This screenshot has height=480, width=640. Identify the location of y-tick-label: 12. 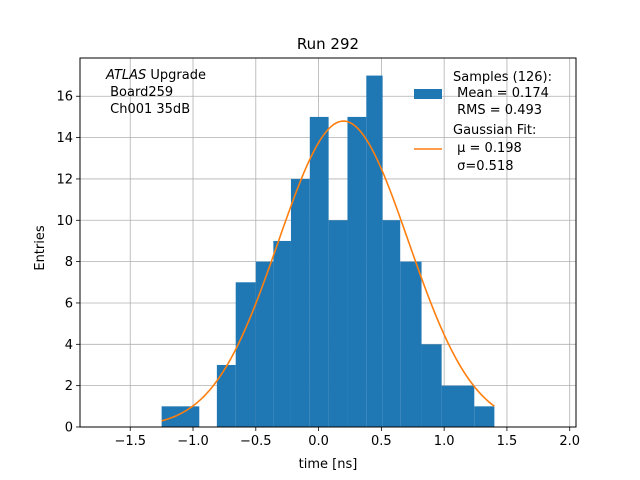
(64, 179).